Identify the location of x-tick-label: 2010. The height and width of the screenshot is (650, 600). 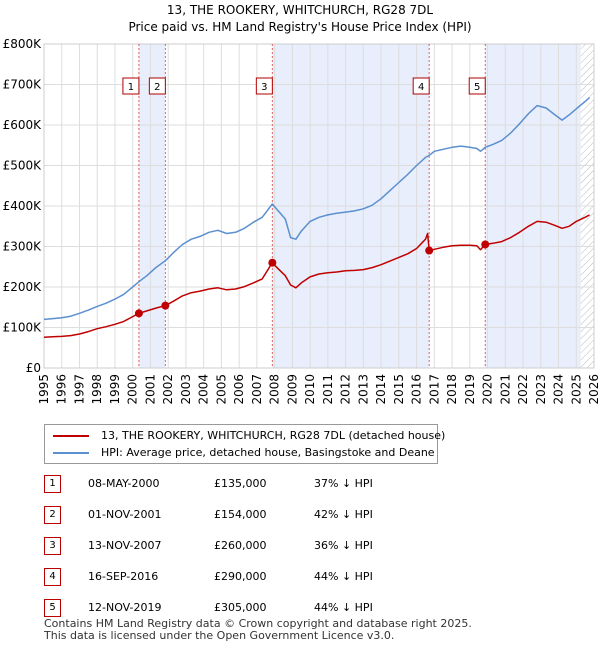
(310, 389).